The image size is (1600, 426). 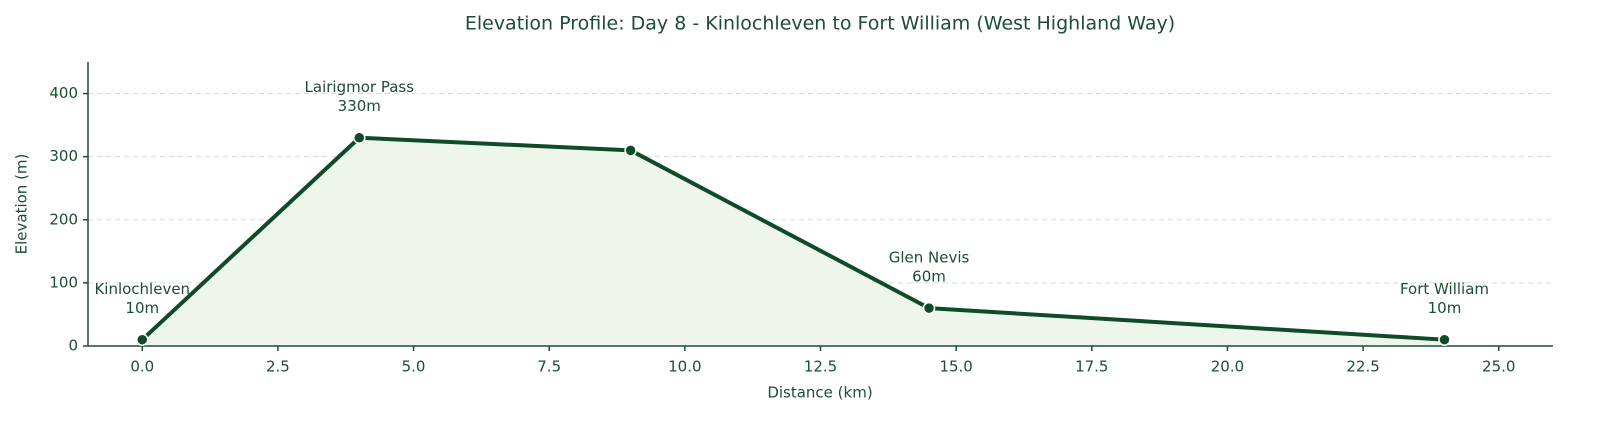 I want to click on x-tick-label: 20.0, so click(x=1227, y=367).